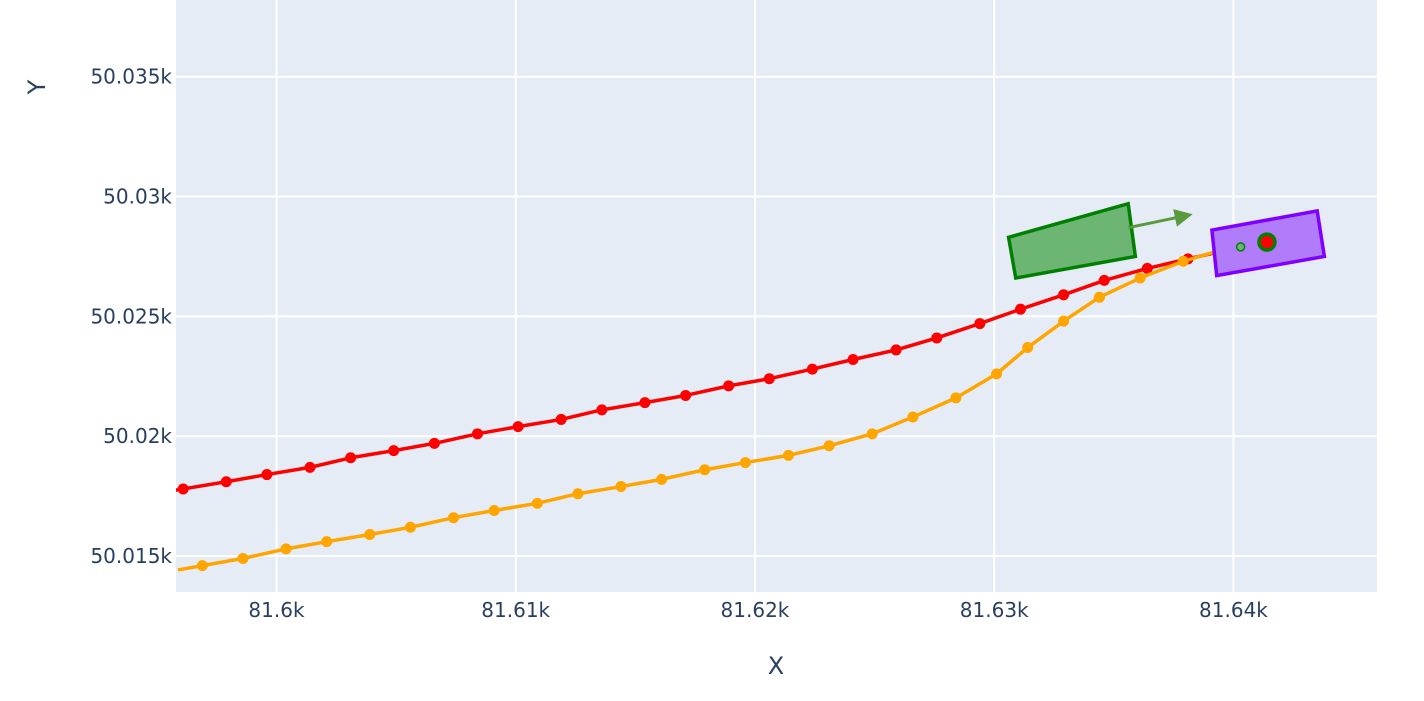 The width and height of the screenshot is (1424, 701). I want to click on x-axis-title: X, so click(776, 666).